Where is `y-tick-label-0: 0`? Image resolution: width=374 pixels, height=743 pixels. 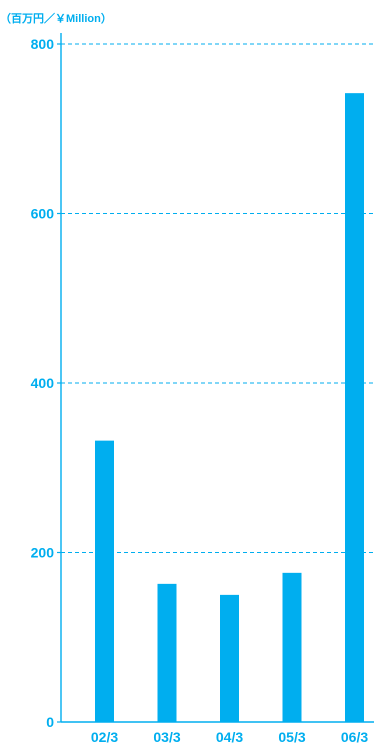 y-tick-label-0: 0 is located at coordinates (50, 722).